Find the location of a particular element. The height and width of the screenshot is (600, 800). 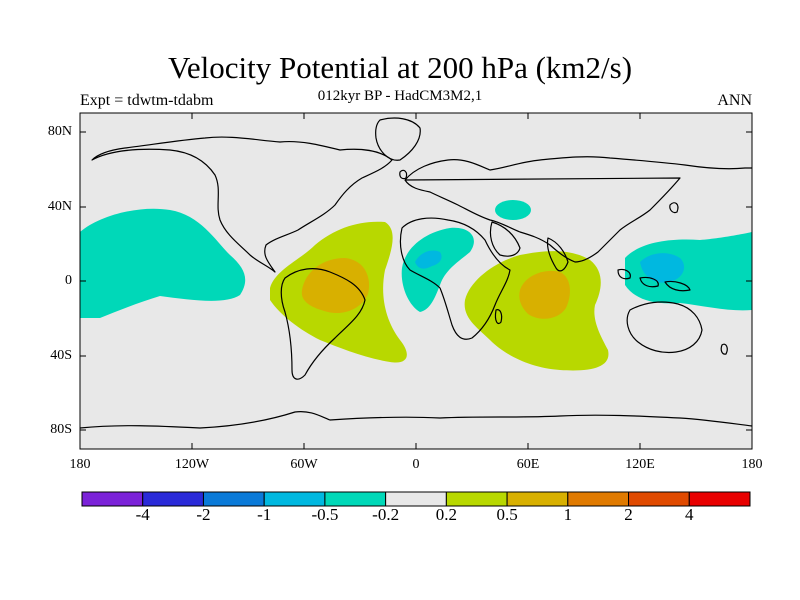

lon-label-120w: 120W is located at coordinates (192, 464).